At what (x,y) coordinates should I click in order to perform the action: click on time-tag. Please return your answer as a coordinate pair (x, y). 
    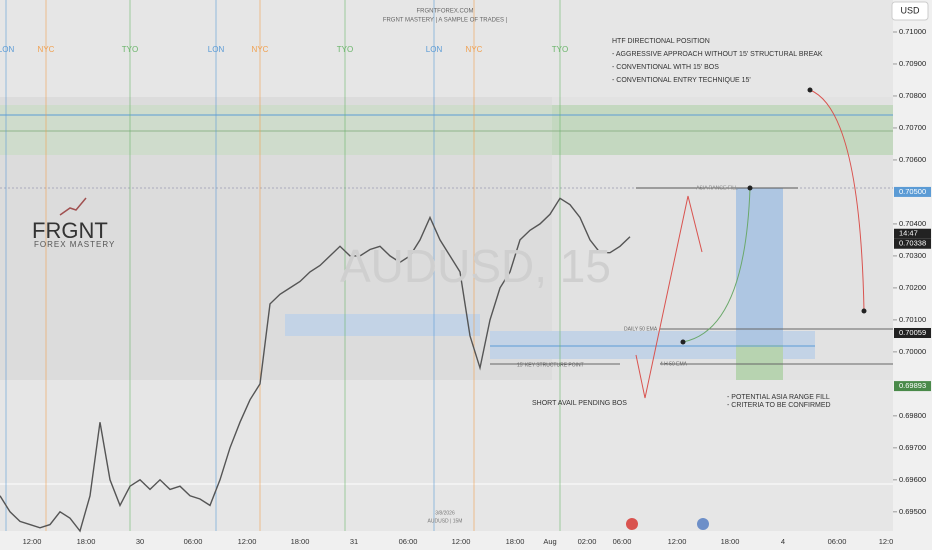
    Looking at the image, I should click on (912, 233).